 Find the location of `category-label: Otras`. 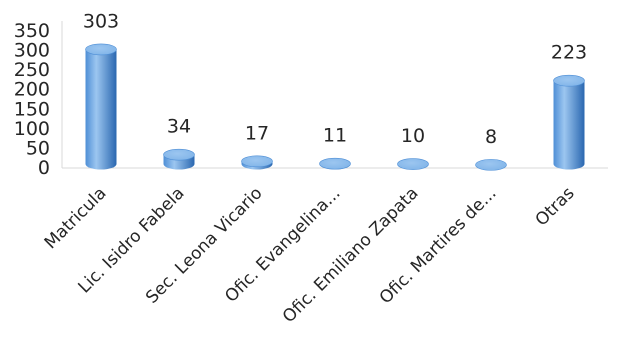

category-label: Otras is located at coordinates (555, 206).